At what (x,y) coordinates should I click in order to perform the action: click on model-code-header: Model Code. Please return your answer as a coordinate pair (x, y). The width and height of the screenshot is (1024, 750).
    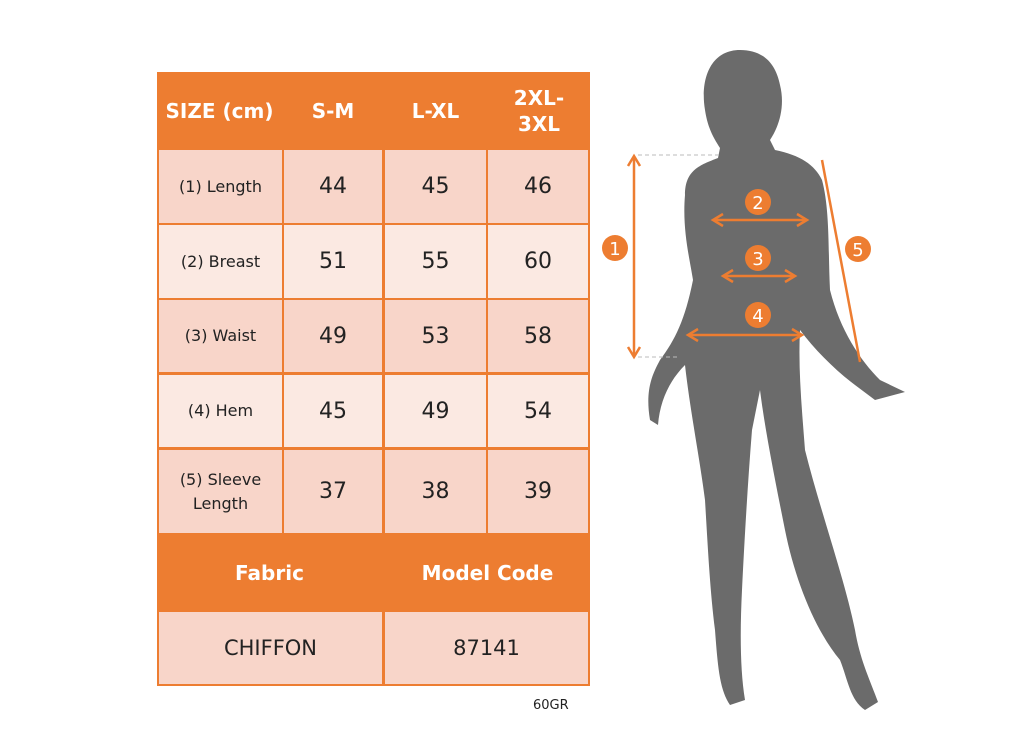
    Looking at the image, I should click on (487, 572).